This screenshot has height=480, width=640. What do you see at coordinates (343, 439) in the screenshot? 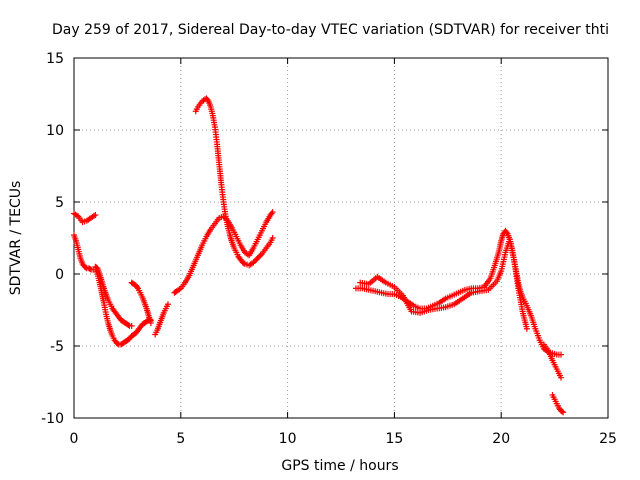
I see `x-tick-labels: 0 5 10 15 20 25` at bounding box center [343, 439].